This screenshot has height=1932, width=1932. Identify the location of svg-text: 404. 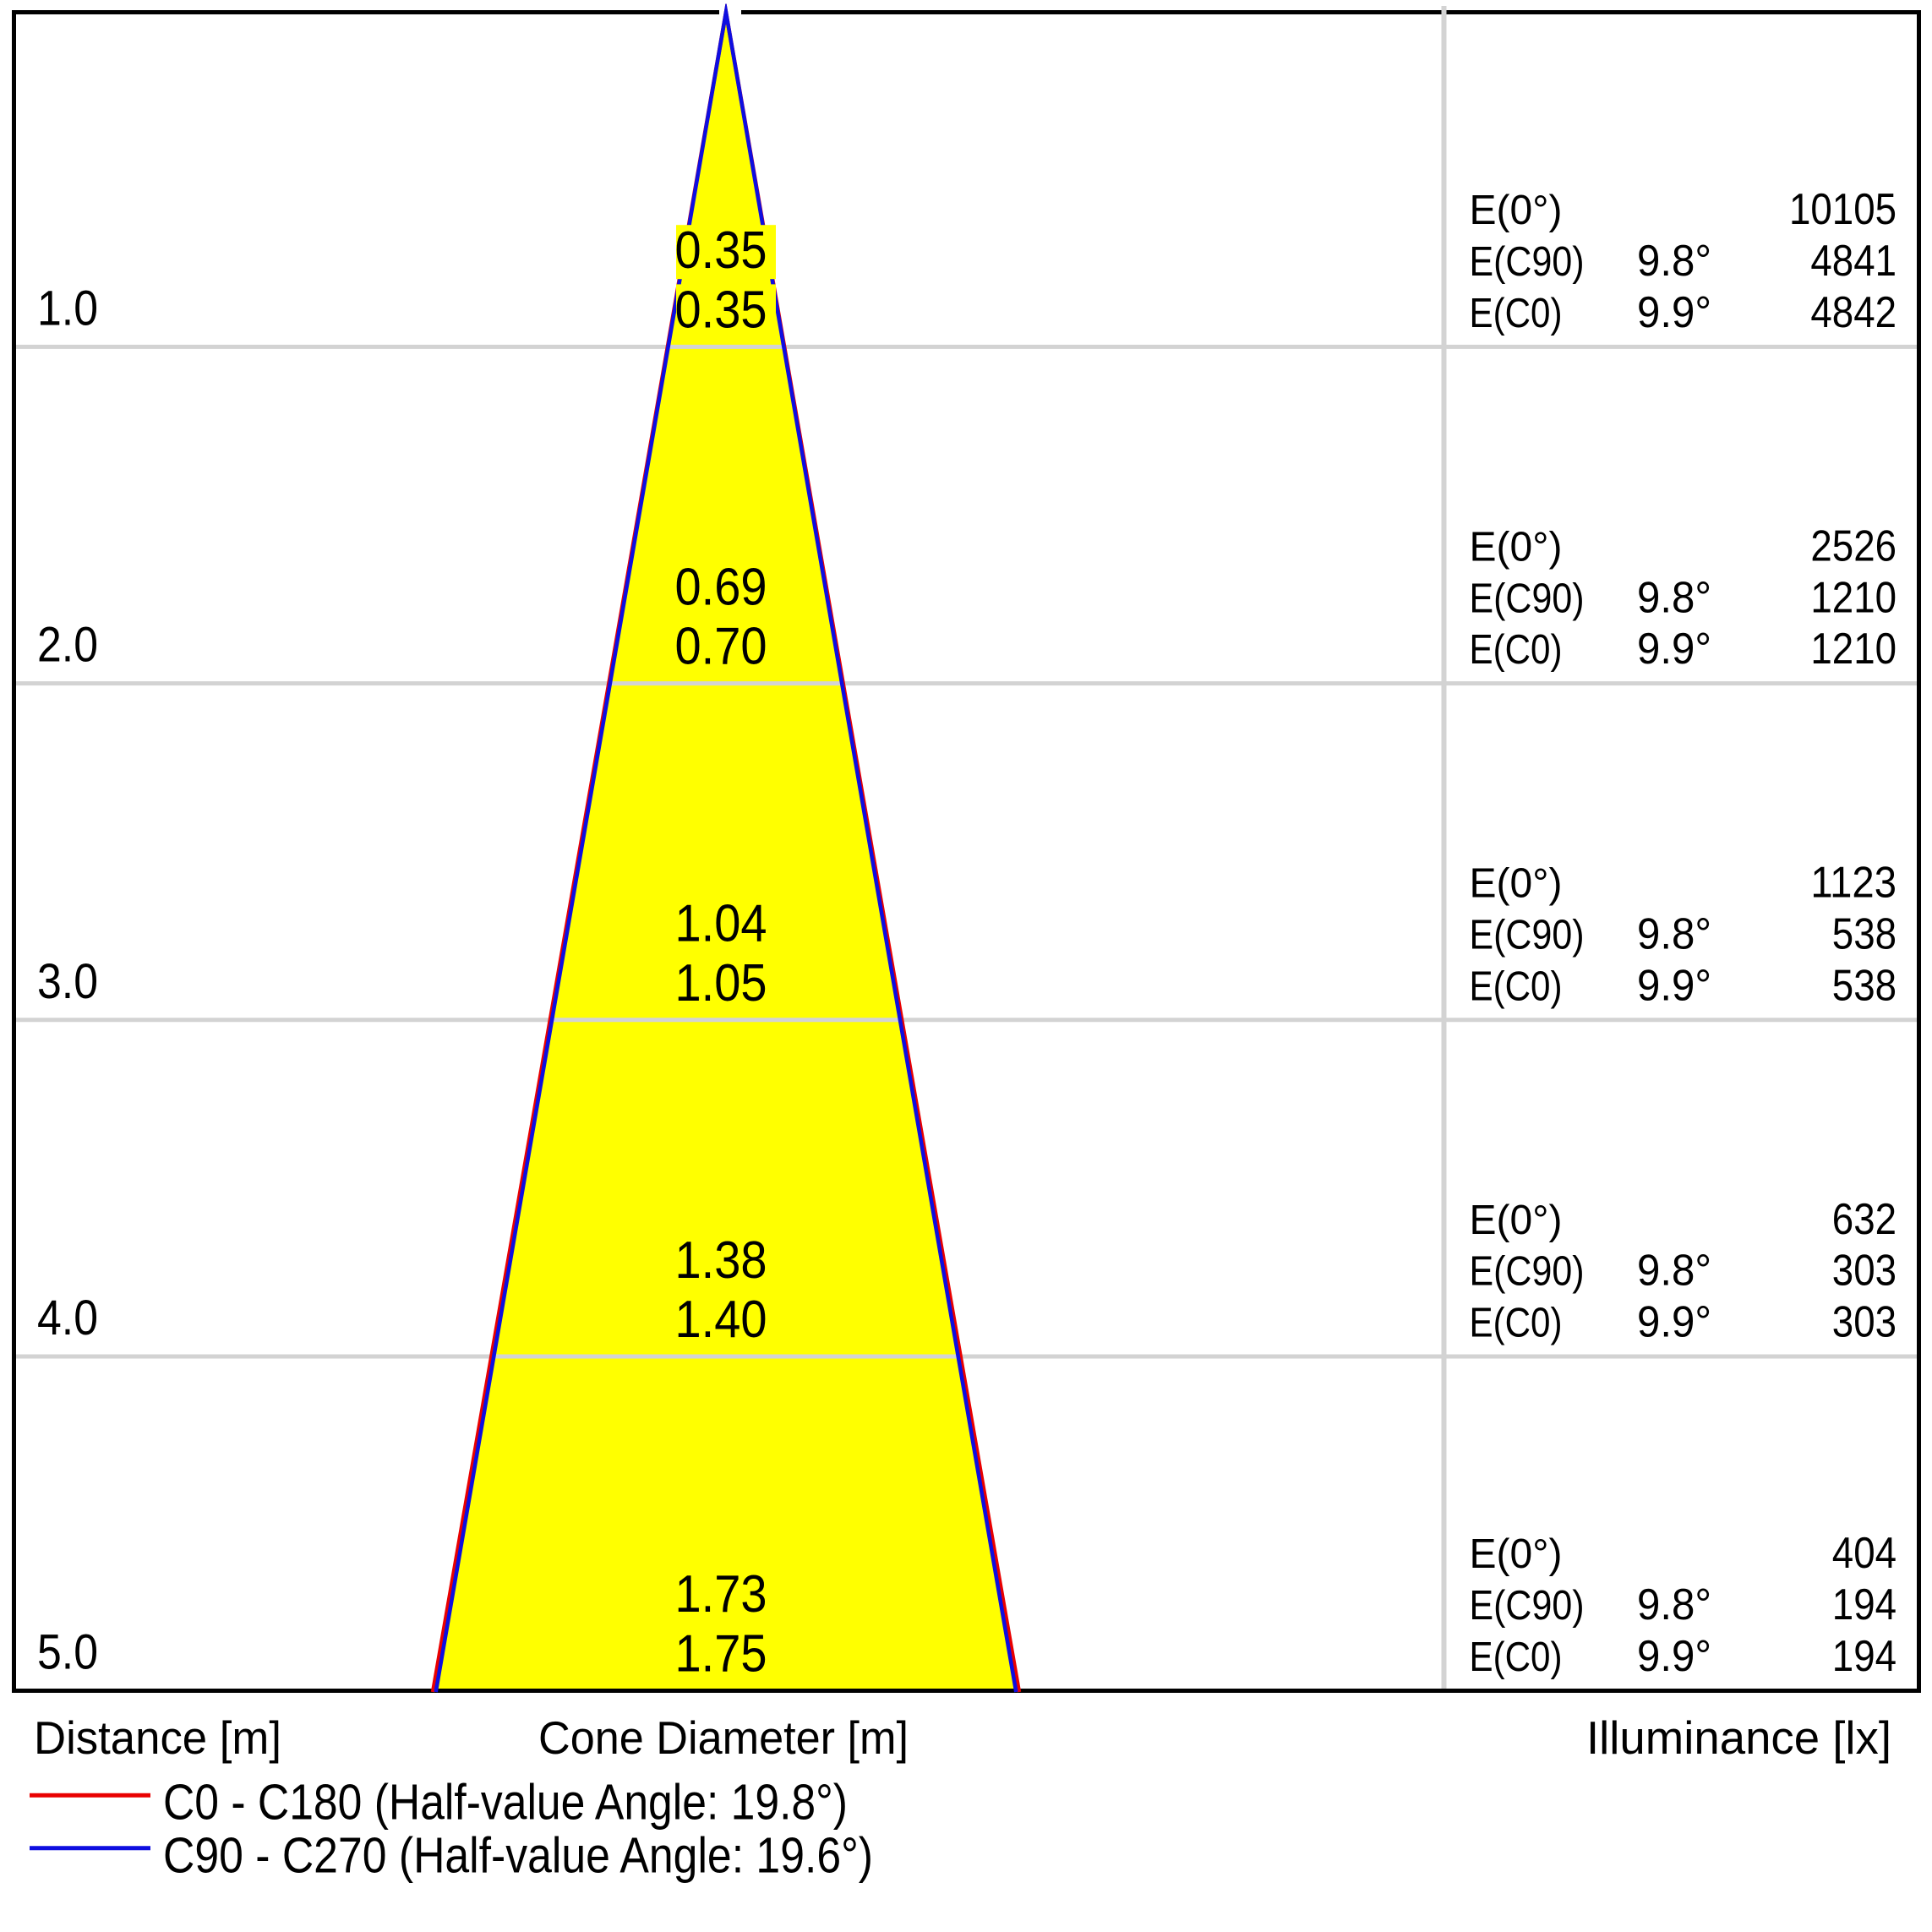
(1865, 1553).